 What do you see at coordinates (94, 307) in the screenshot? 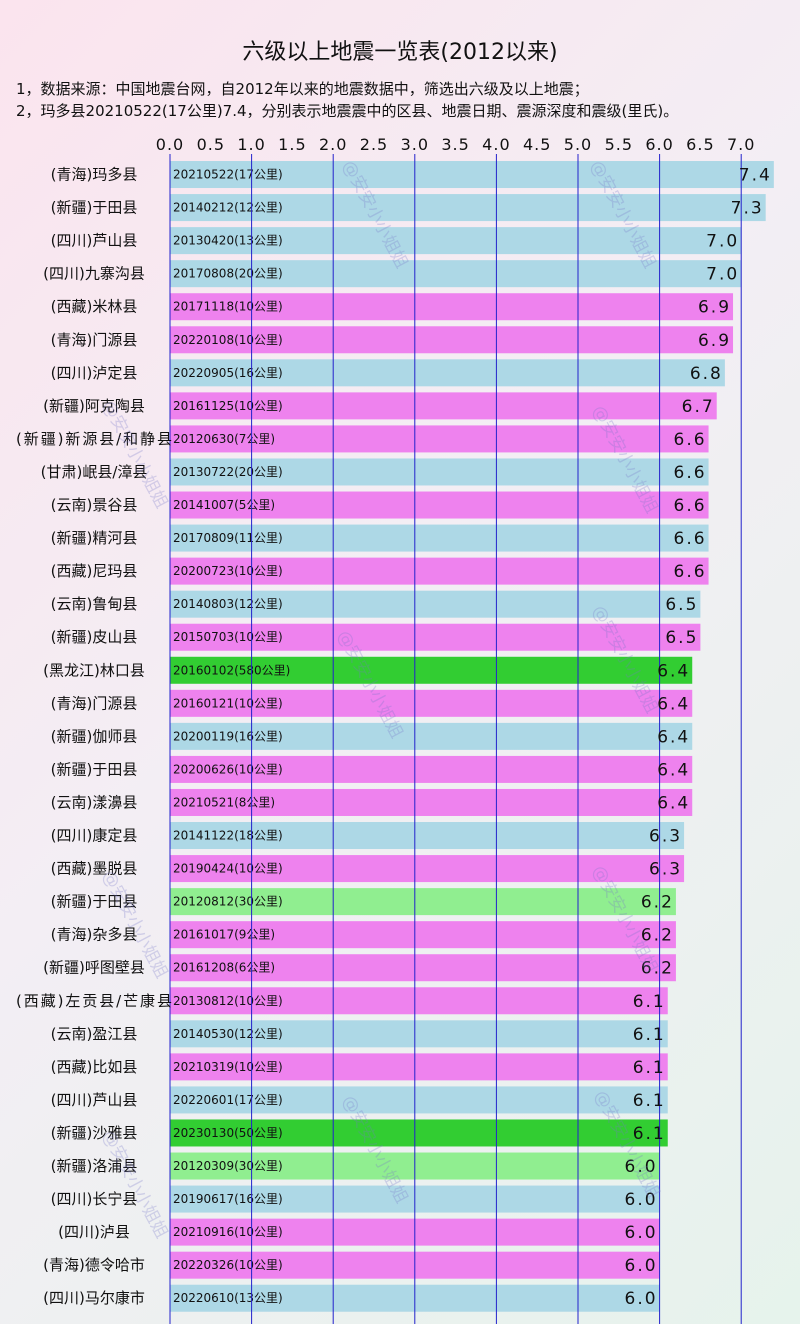
I see `category-label-4: (西藏)米林县` at bounding box center [94, 307].